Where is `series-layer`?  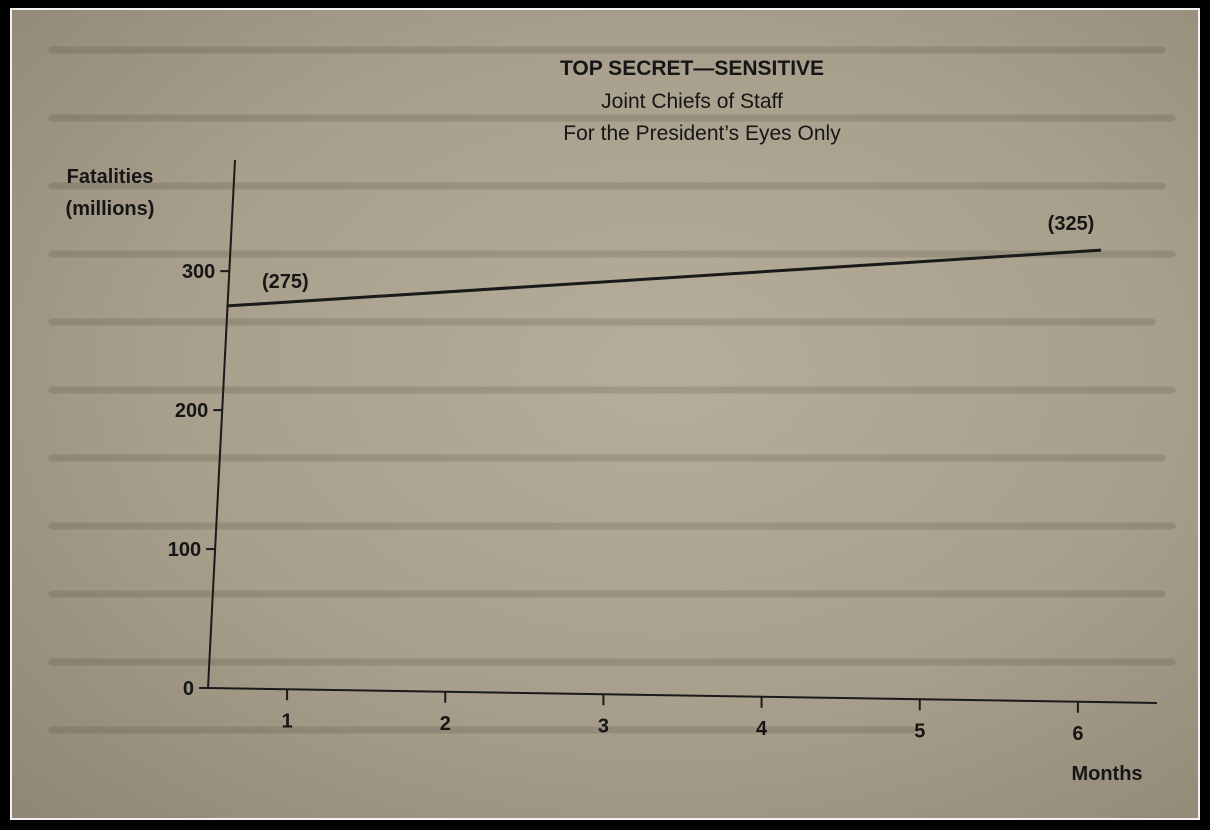 series-layer is located at coordinates (664, 278).